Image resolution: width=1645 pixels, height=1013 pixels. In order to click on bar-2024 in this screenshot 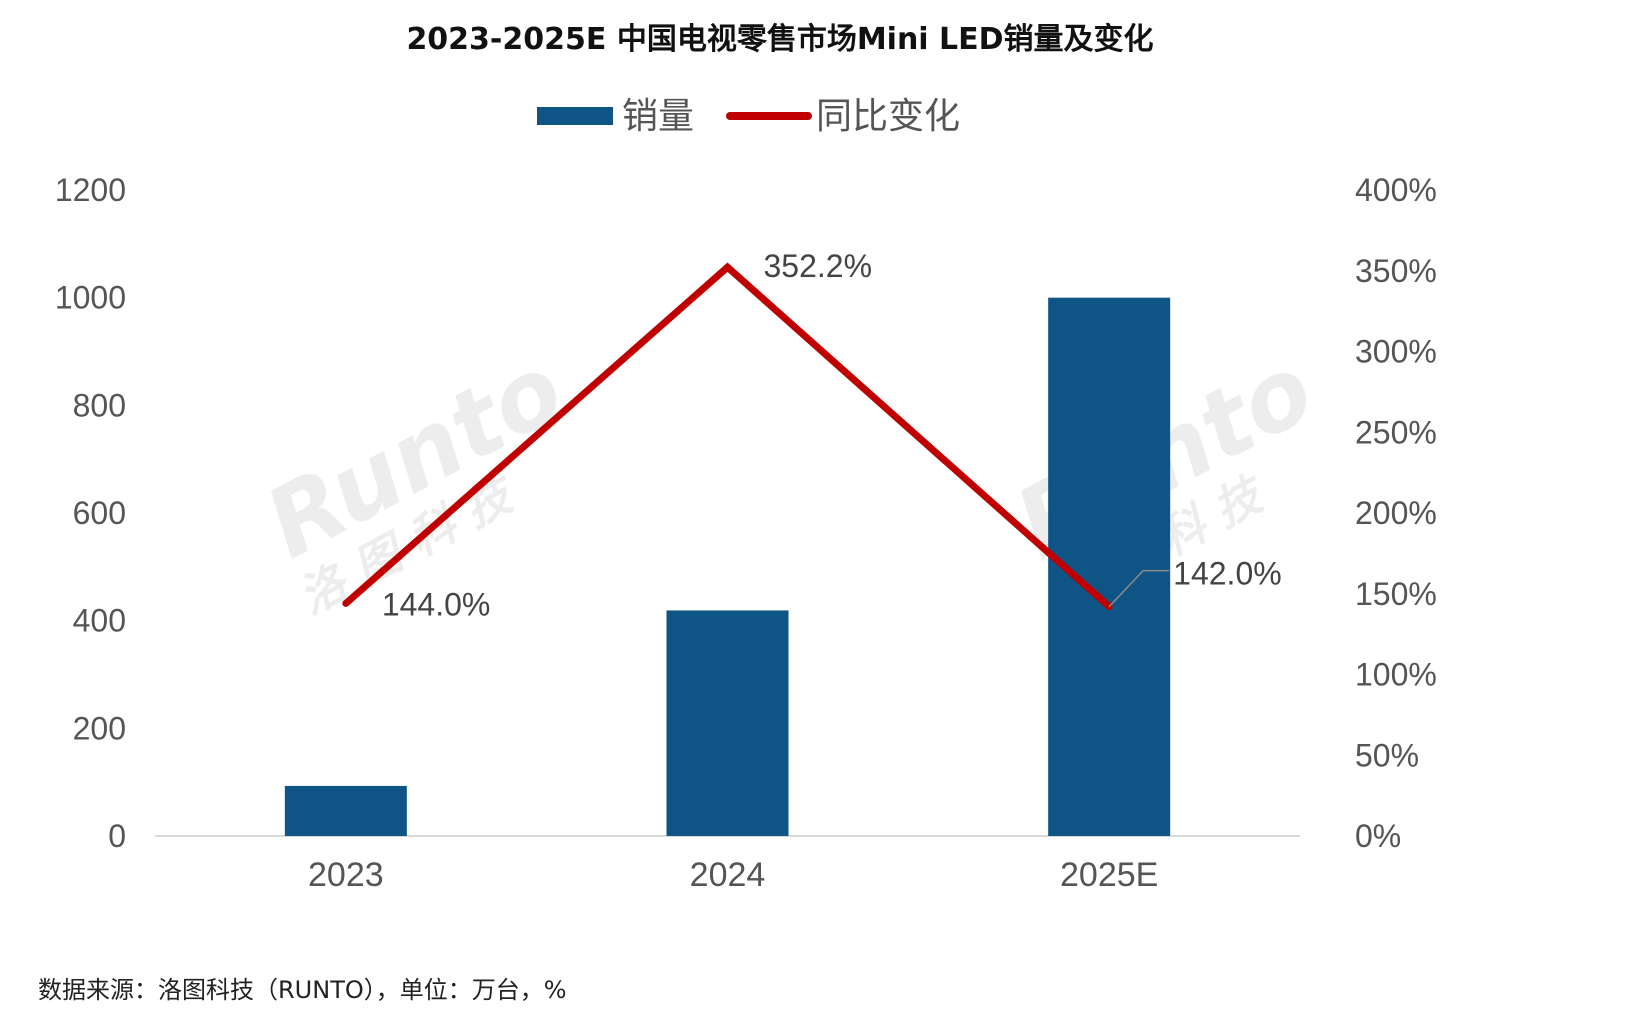, I will do `click(727, 723)`.